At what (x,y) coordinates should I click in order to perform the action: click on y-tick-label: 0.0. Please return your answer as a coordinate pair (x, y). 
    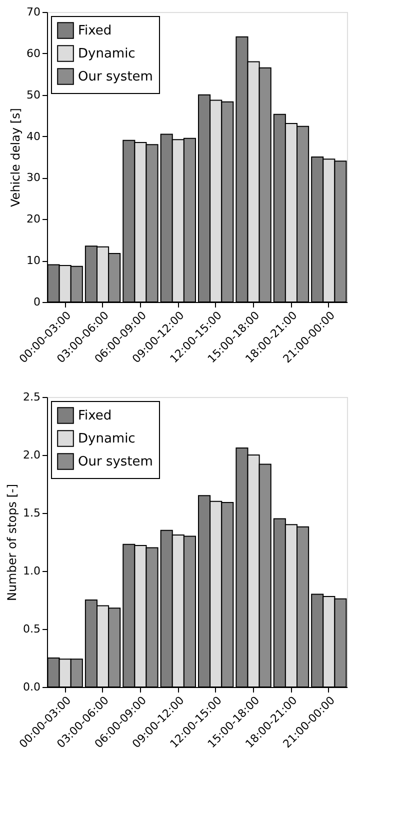
    Looking at the image, I should click on (31, 687).